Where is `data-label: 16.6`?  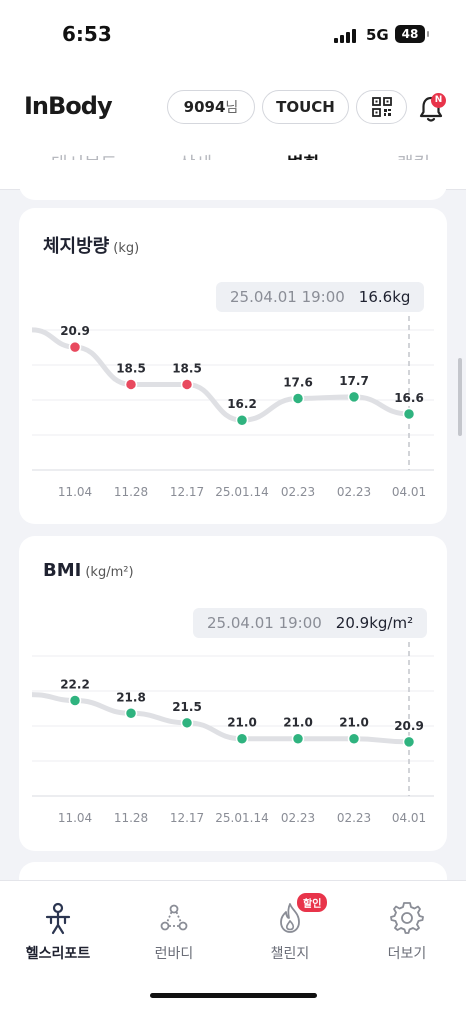
data-label: 16.6 is located at coordinates (409, 398).